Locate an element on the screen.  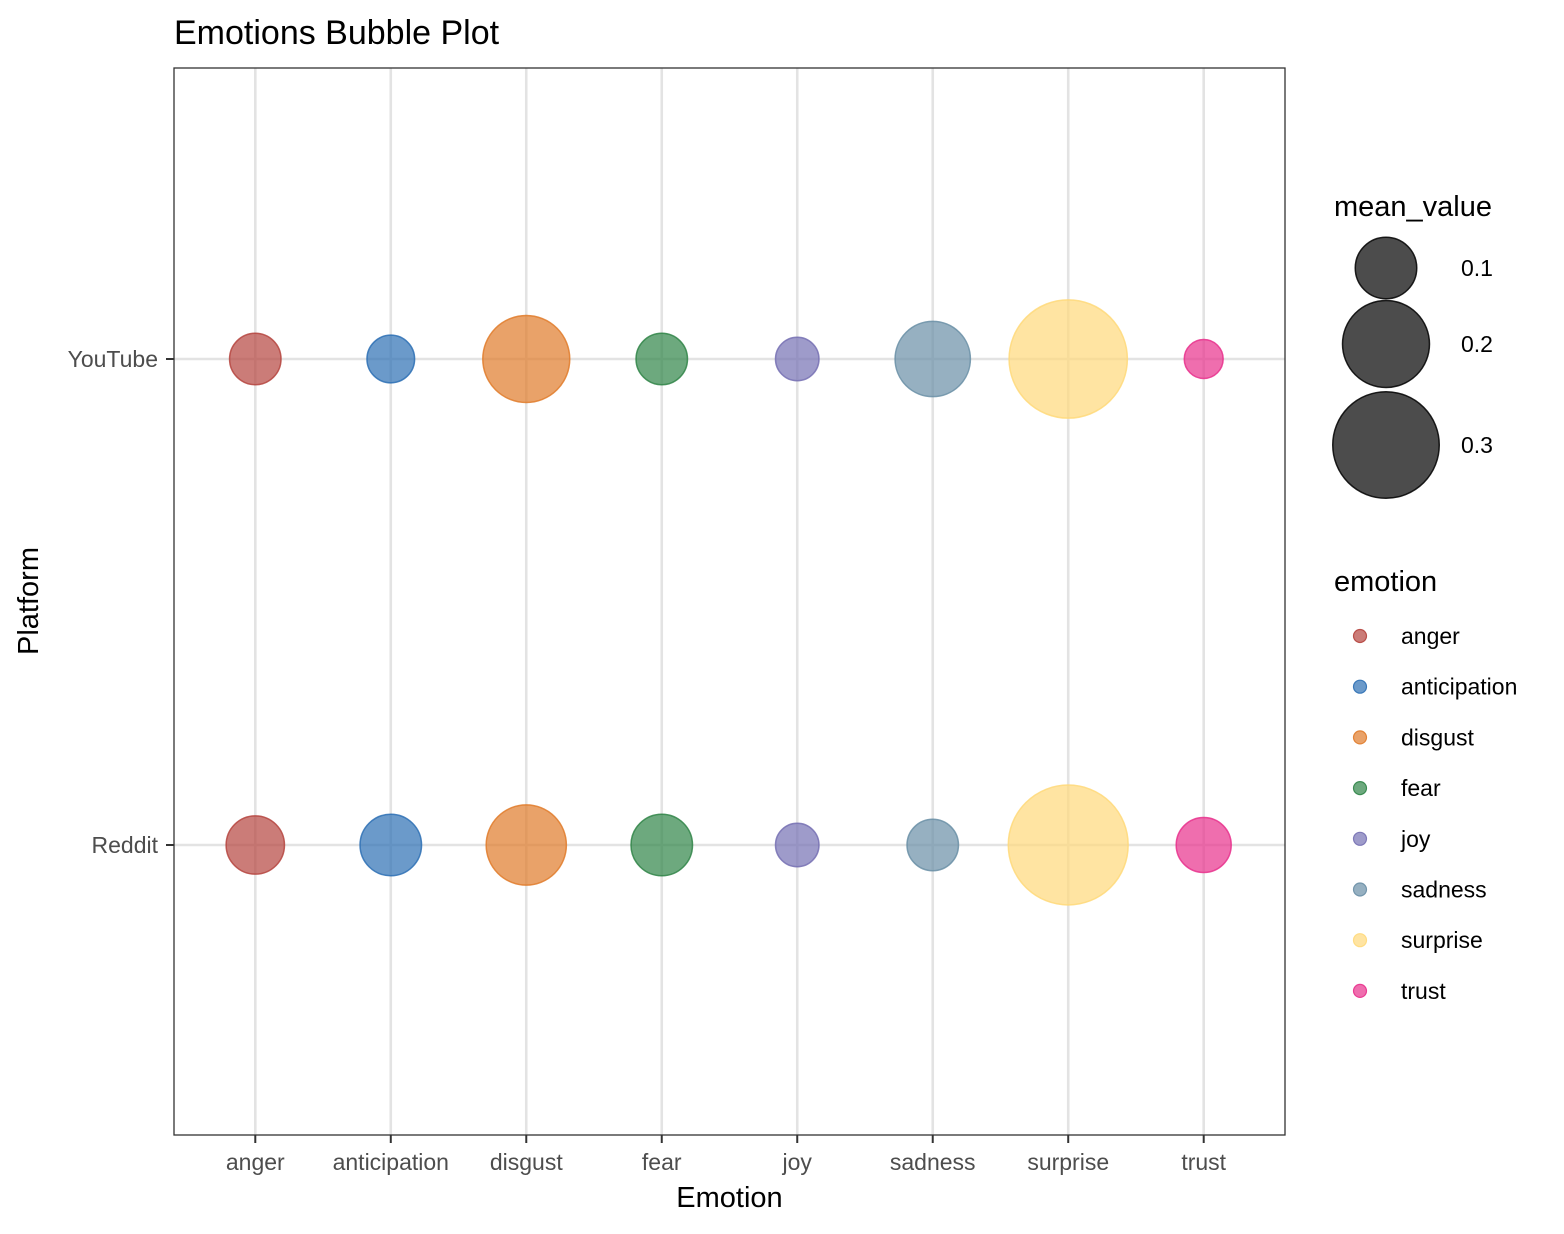
bubble-reddit-sadness is located at coordinates (933, 845).